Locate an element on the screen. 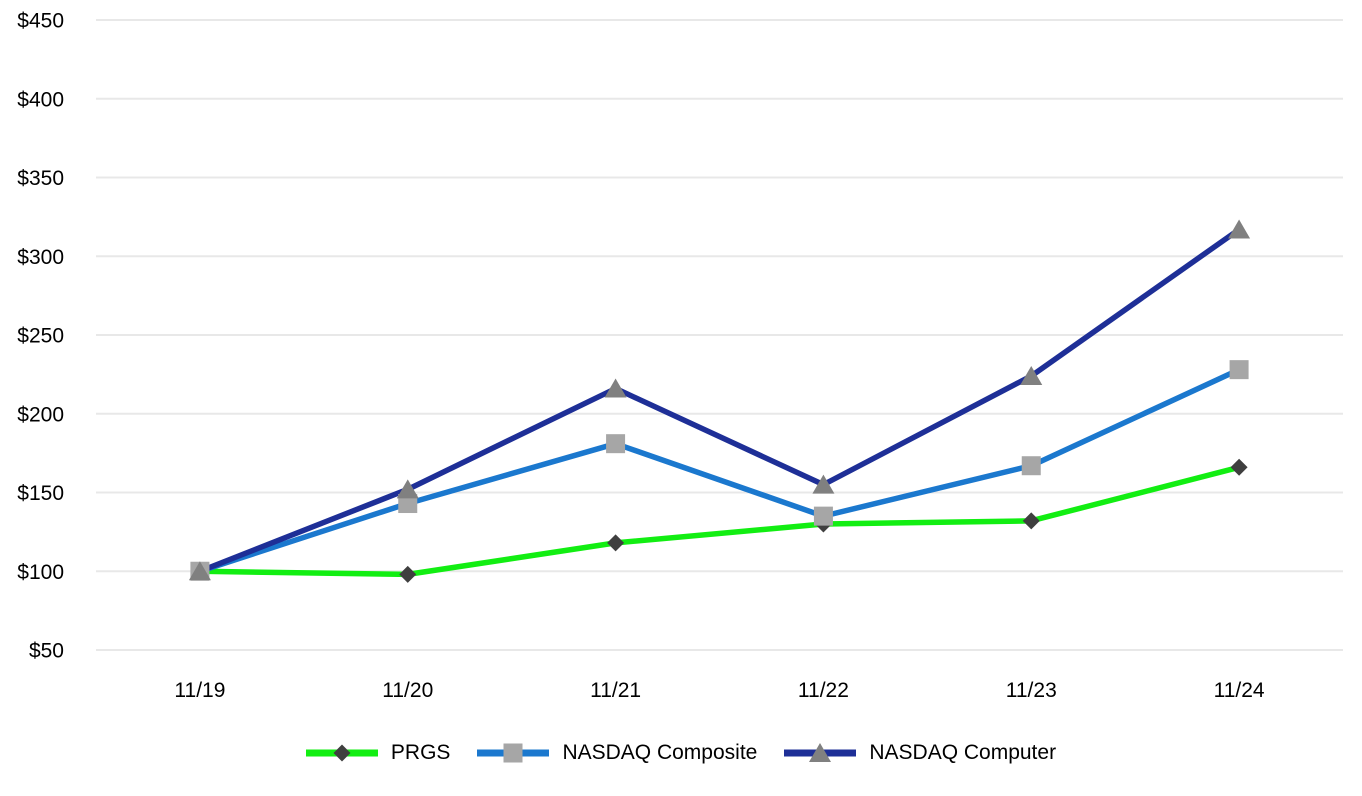 The height and width of the screenshot is (796, 1362). series-line-prgs is located at coordinates (719, 521).